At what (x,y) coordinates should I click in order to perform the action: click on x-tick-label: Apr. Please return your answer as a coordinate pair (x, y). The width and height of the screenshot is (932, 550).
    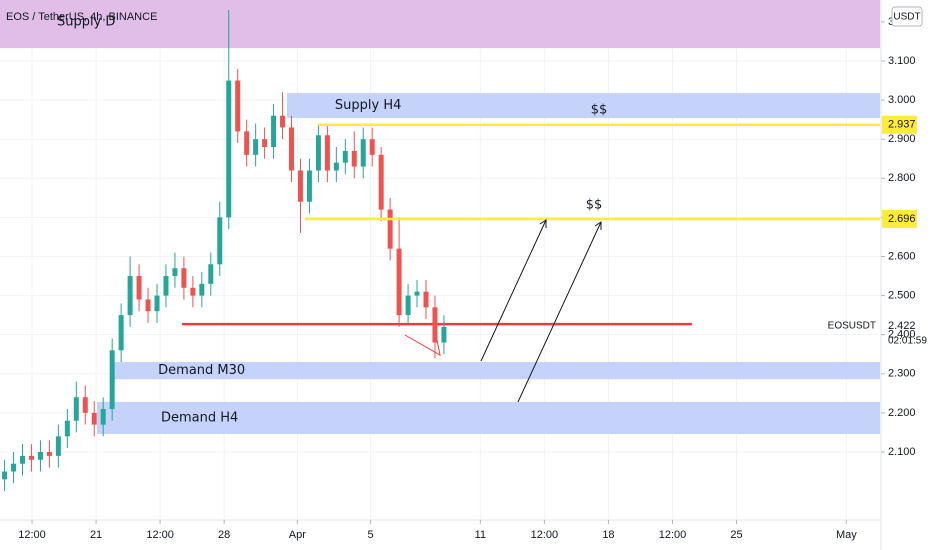
    Looking at the image, I should click on (297, 535).